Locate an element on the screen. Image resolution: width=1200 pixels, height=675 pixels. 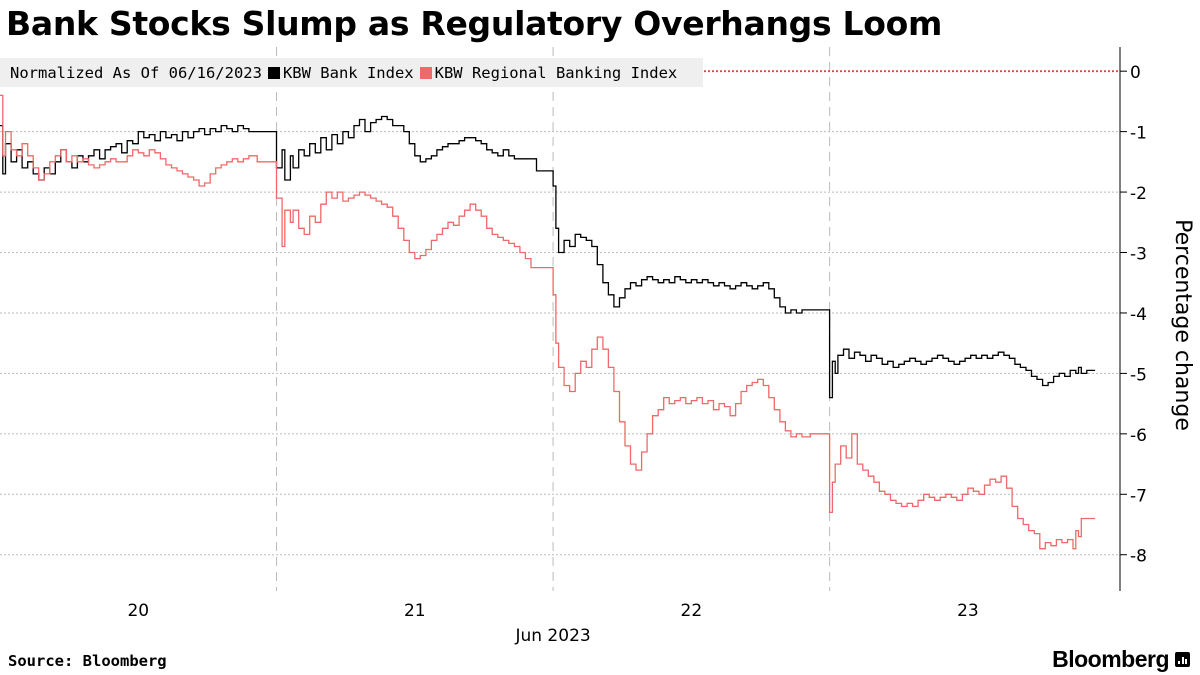
y-tick-label: -2 is located at coordinates (1138, 194).